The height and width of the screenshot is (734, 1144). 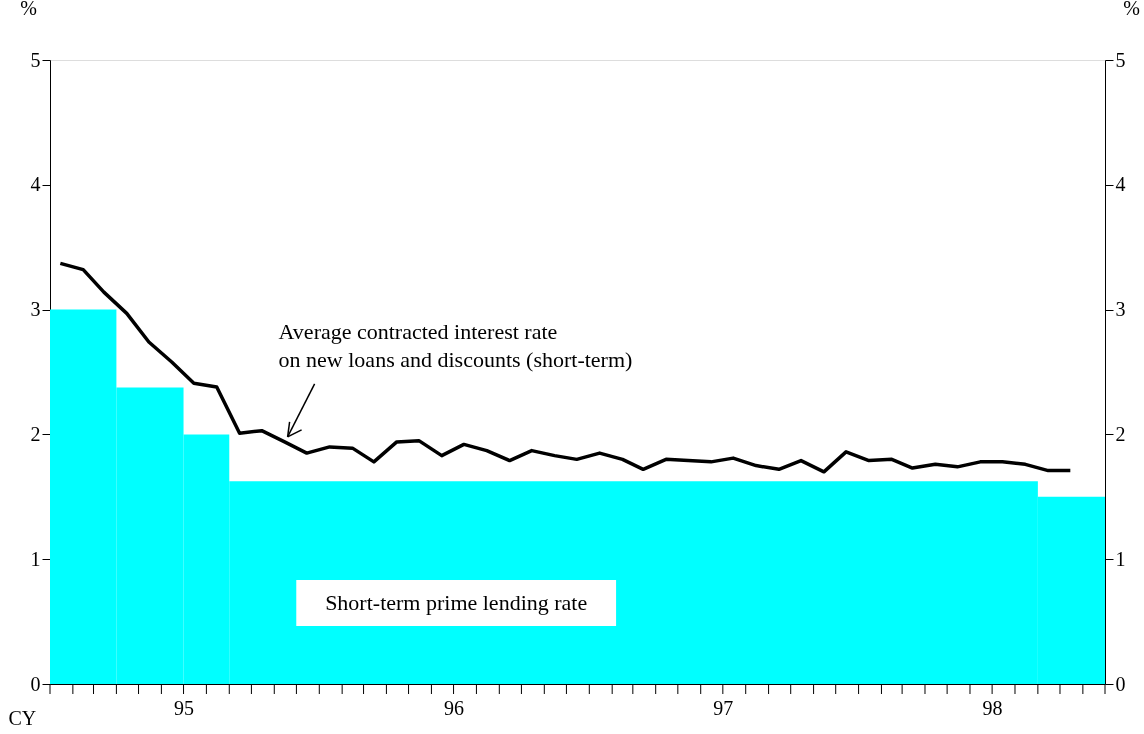 What do you see at coordinates (1120, 558) in the screenshot?
I see `y2-tick-label: 1` at bounding box center [1120, 558].